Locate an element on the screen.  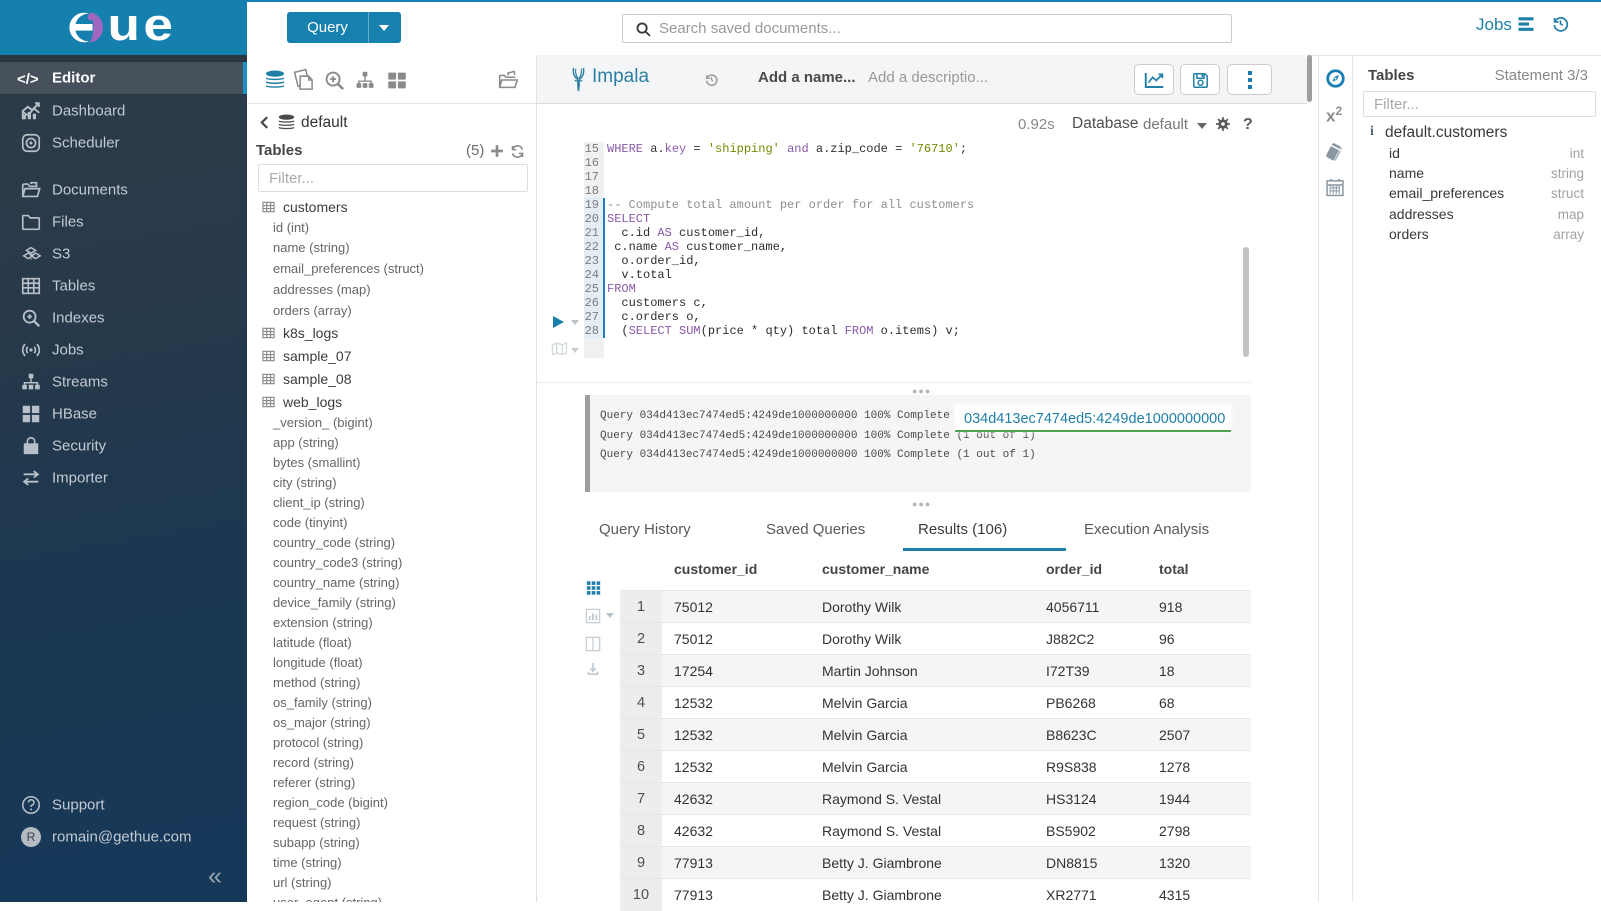
svg-text: ue is located at coordinates (141, 27).